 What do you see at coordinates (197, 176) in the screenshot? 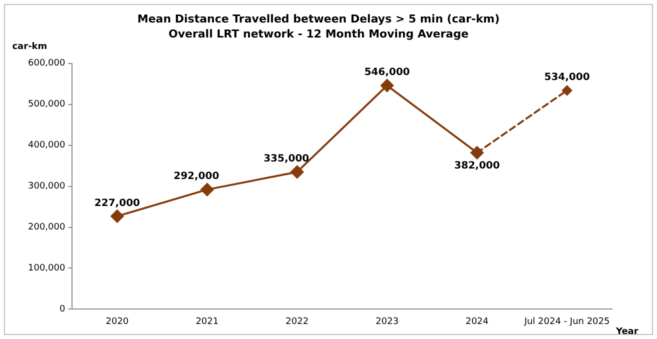
I see `data-label: 292,000` at bounding box center [197, 176].